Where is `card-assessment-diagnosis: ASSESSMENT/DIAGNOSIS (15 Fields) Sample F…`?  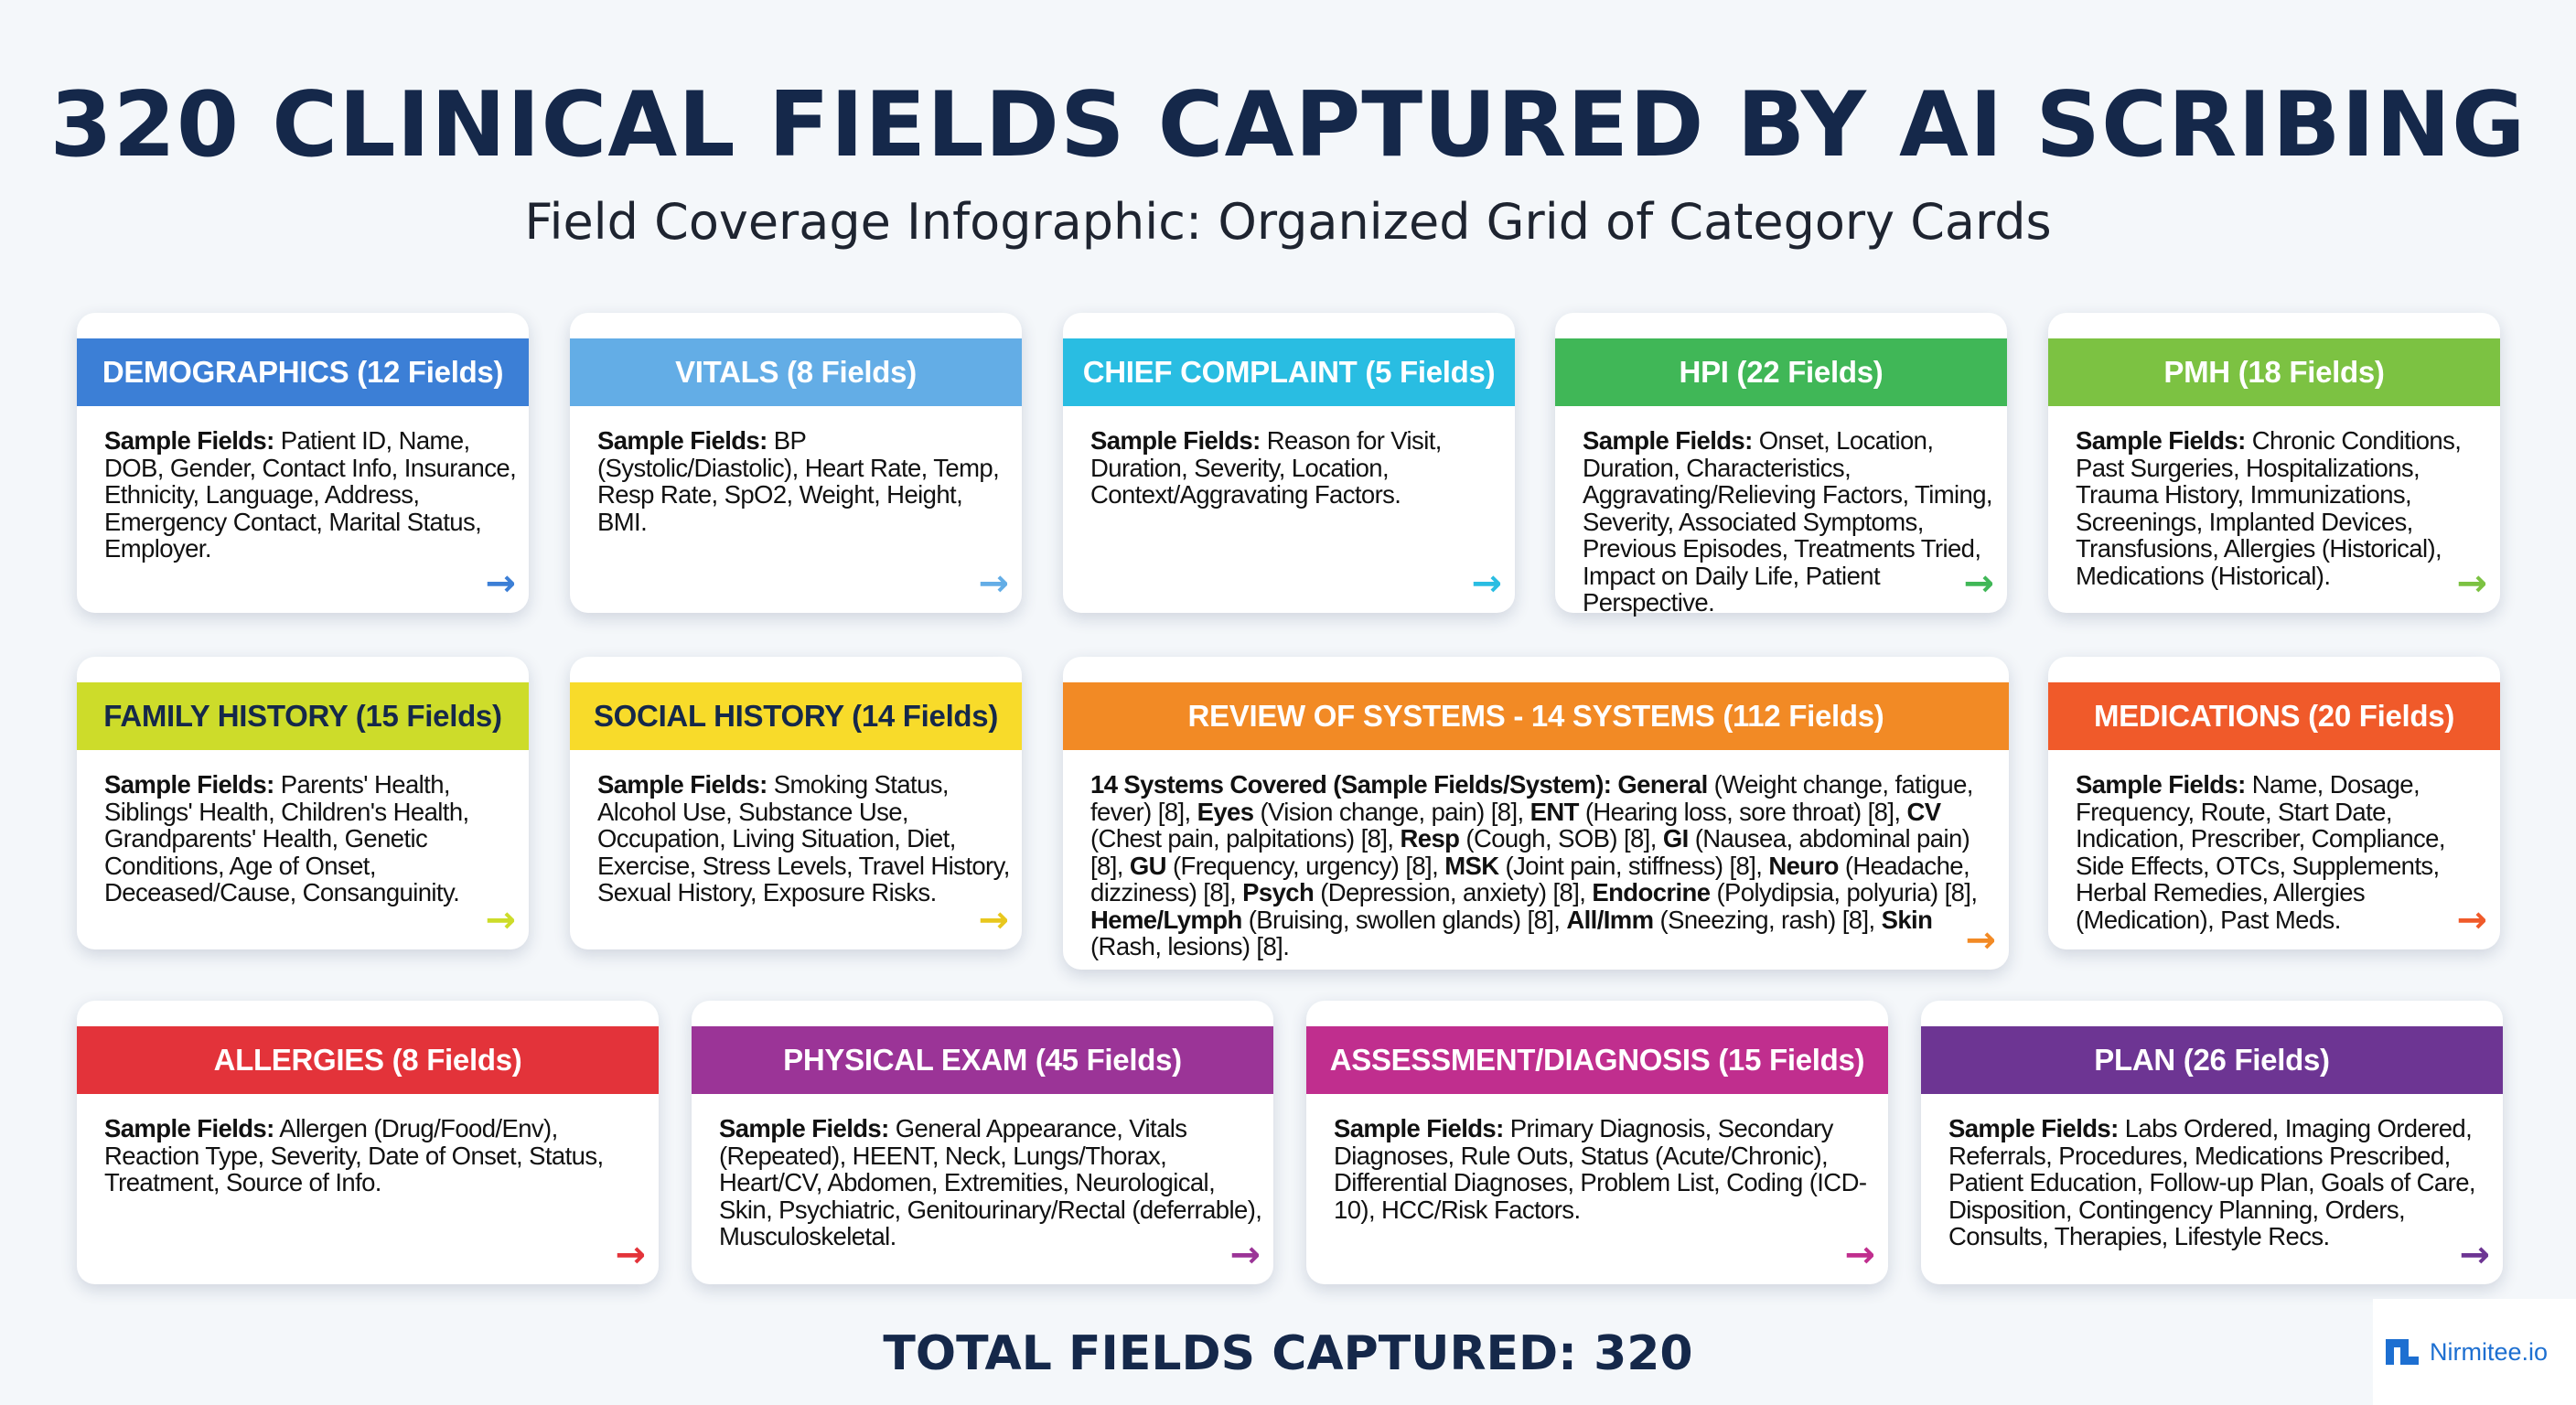 card-assessment-diagnosis: ASSESSMENT/DIAGNOSIS (15 Fields) Sample F… is located at coordinates (1597, 1142).